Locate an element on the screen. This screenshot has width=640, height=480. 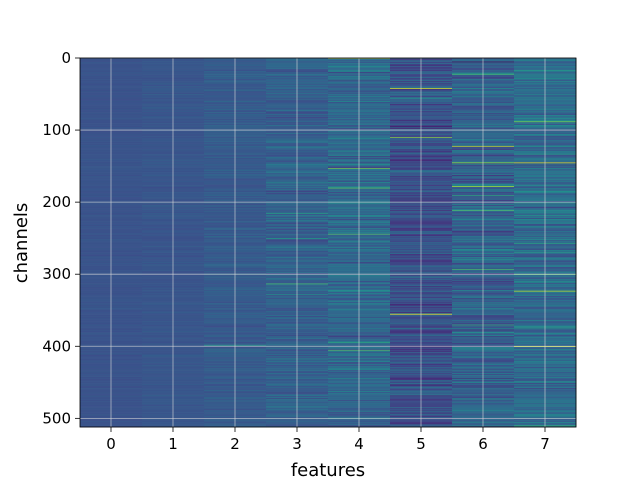
x-tick-label: 5 is located at coordinates (421, 444).